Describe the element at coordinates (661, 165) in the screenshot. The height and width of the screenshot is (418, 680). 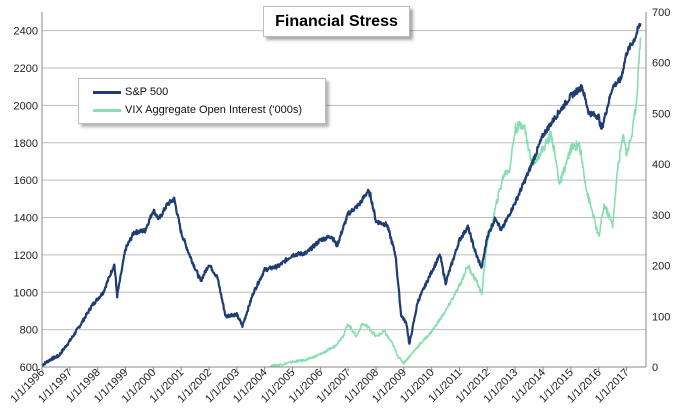
I see `right-tick-label: 400` at that location.